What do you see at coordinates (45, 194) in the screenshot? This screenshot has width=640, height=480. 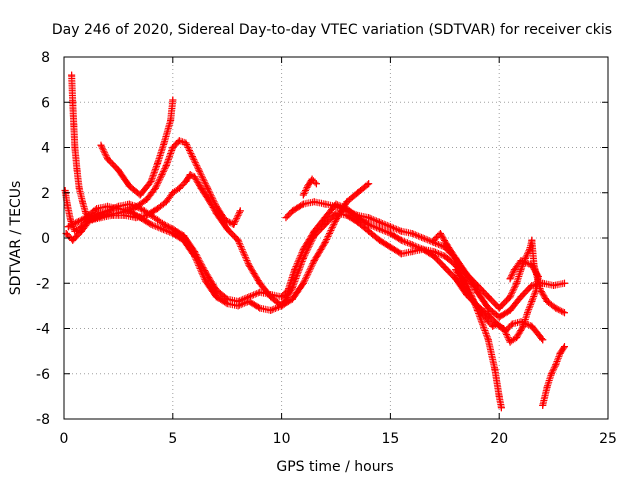 I see `y-tick-label: 2` at bounding box center [45, 194].